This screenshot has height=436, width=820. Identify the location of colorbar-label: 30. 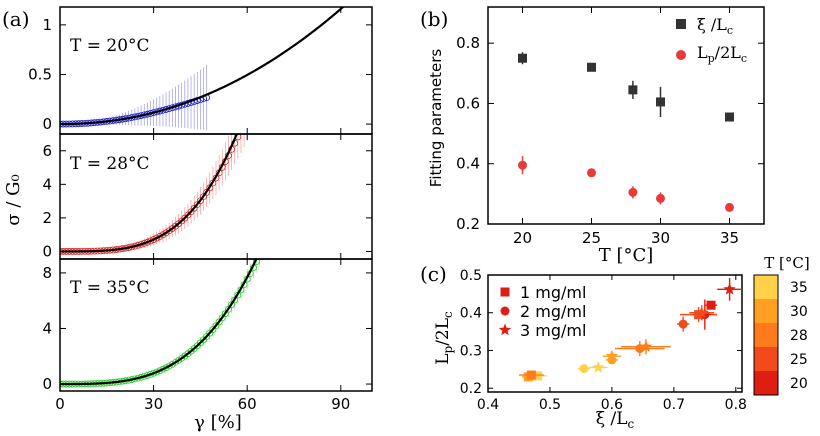
(799, 312).